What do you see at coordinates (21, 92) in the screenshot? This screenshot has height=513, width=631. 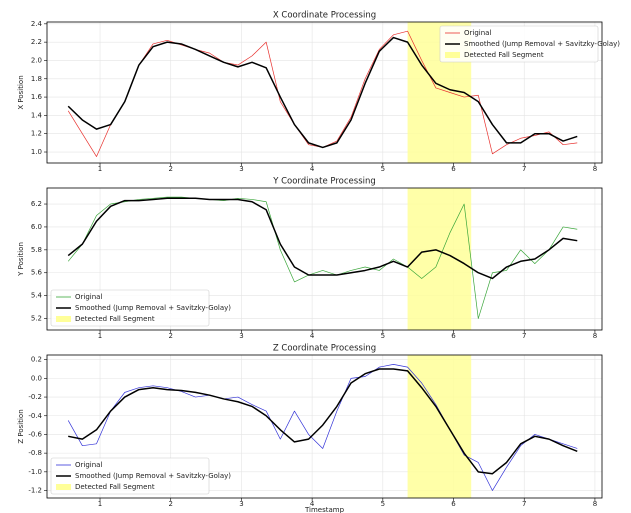 I see `y-axis-label: X Position` at bounding box center [21, 92].